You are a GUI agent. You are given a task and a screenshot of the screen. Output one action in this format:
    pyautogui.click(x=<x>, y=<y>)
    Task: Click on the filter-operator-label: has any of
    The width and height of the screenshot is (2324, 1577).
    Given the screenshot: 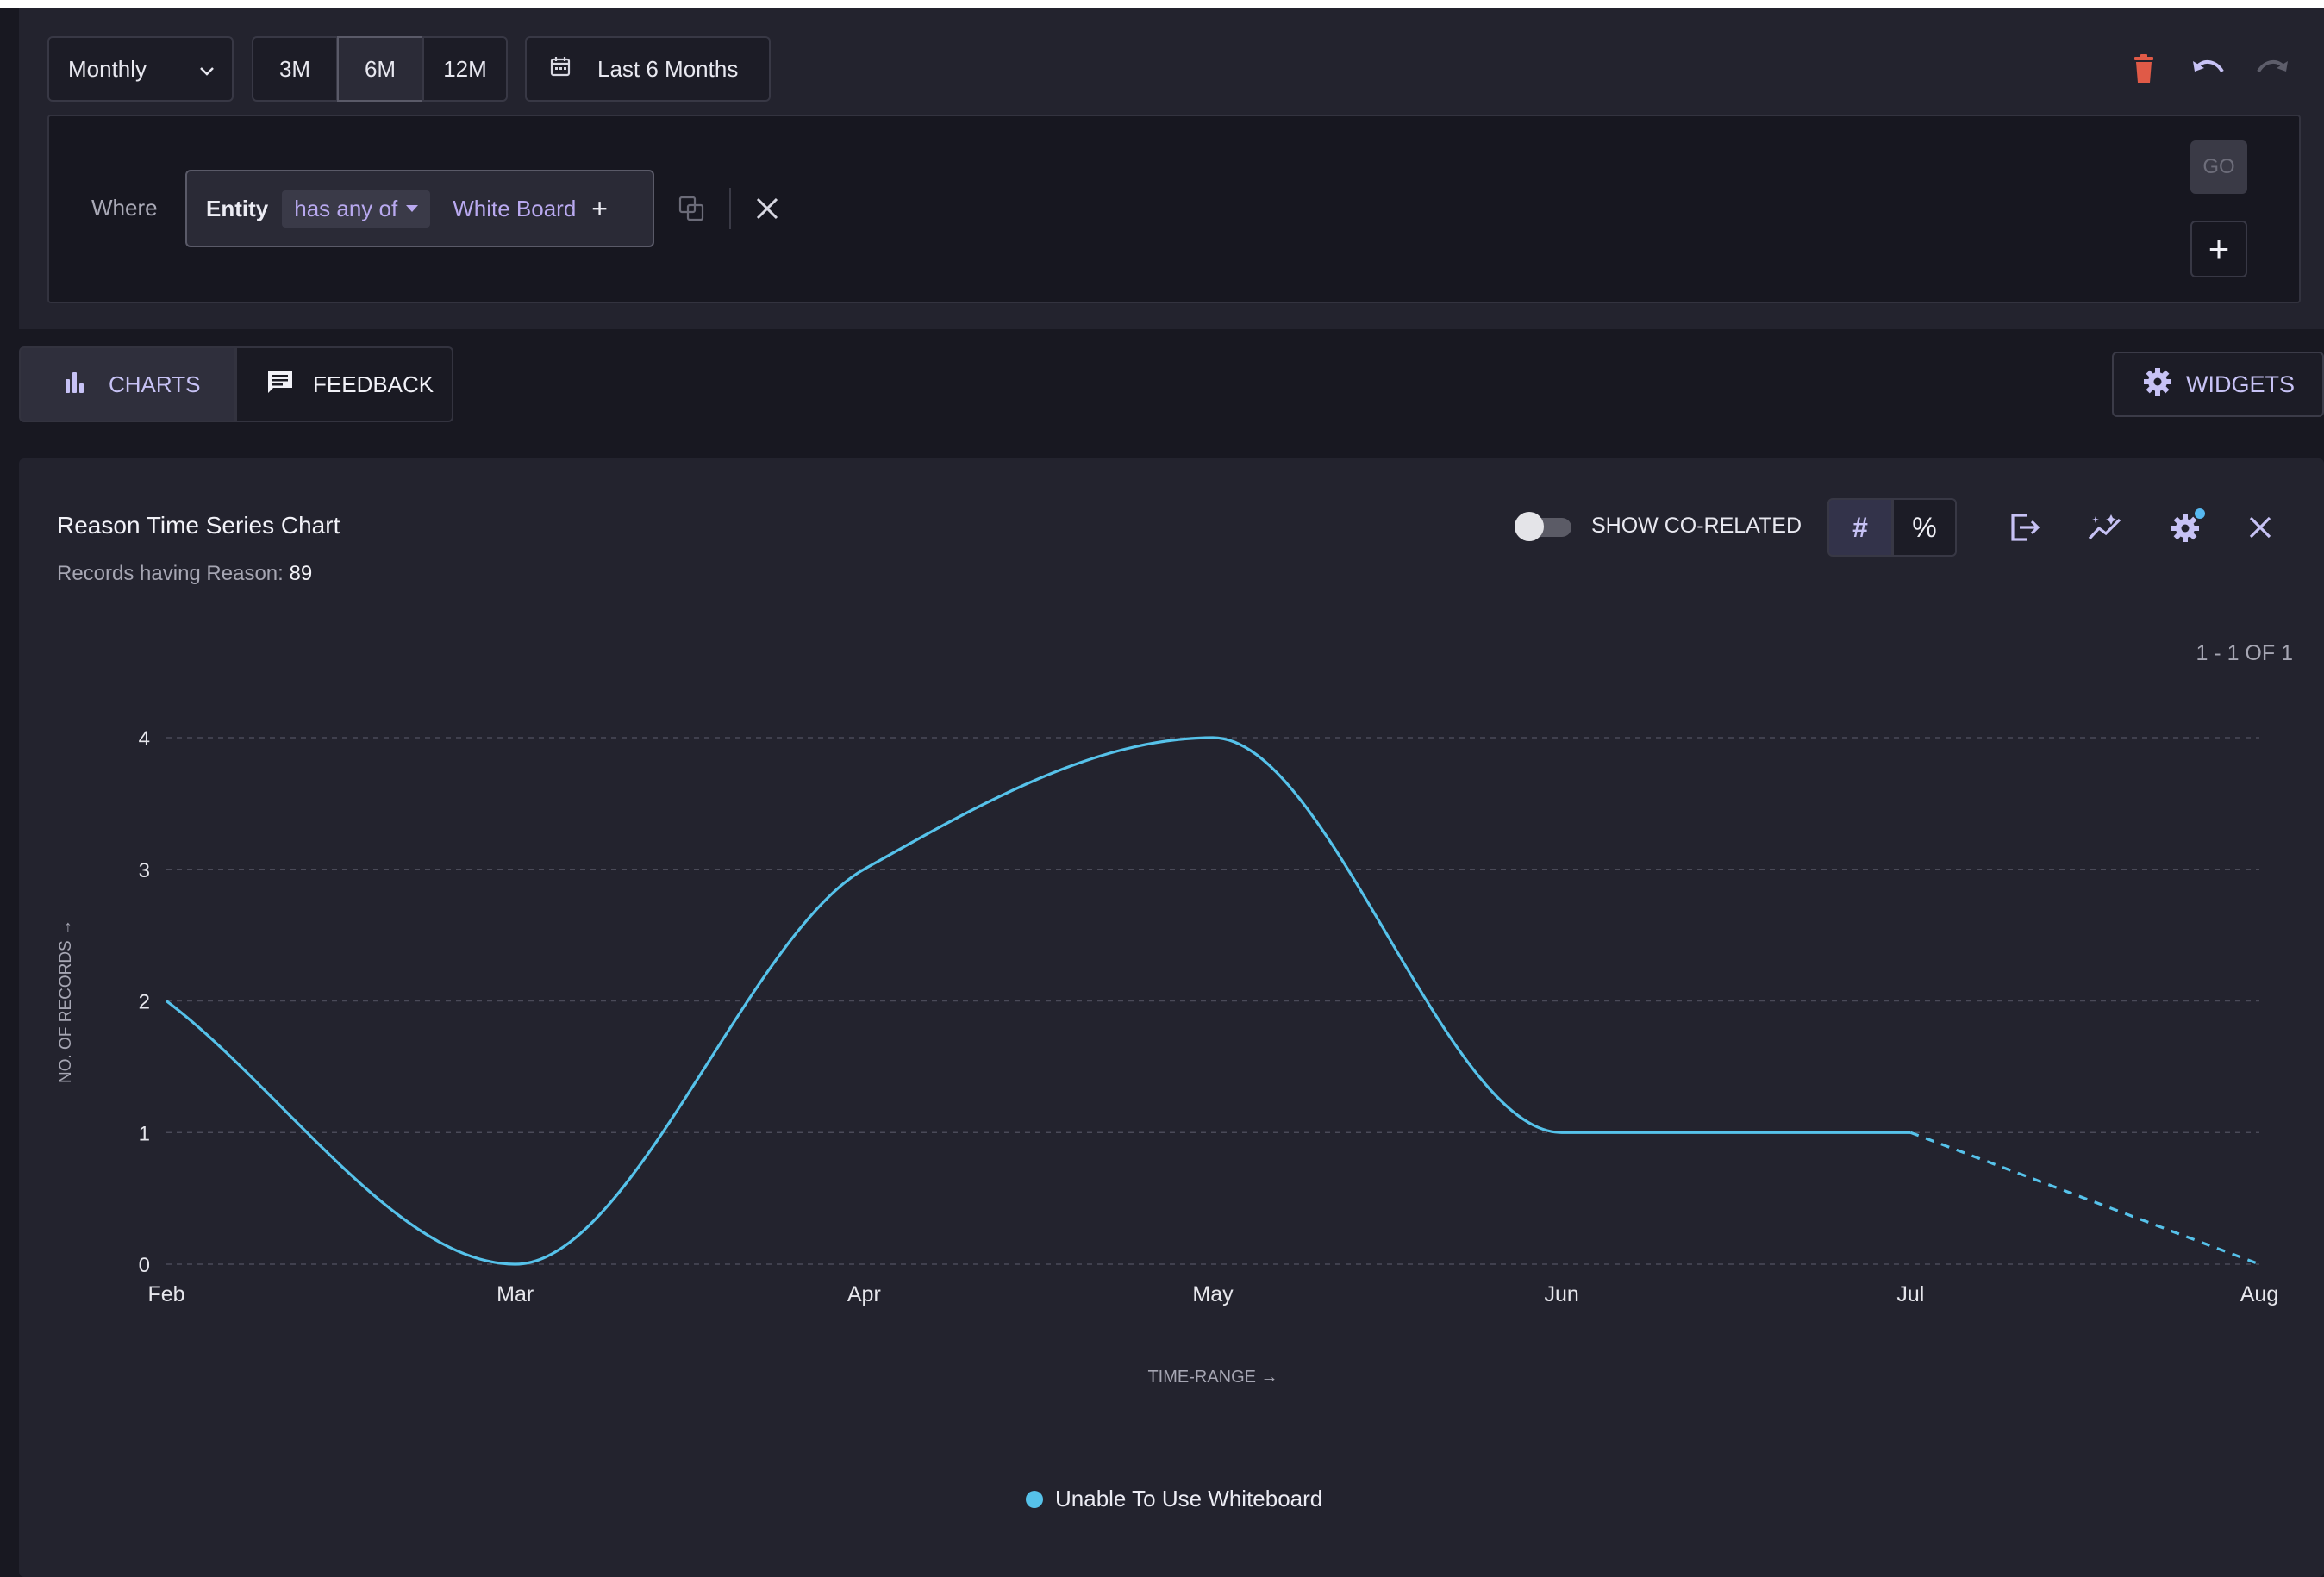 What is the action you would take?
    pyautogui.click(x=346, y=208)
    